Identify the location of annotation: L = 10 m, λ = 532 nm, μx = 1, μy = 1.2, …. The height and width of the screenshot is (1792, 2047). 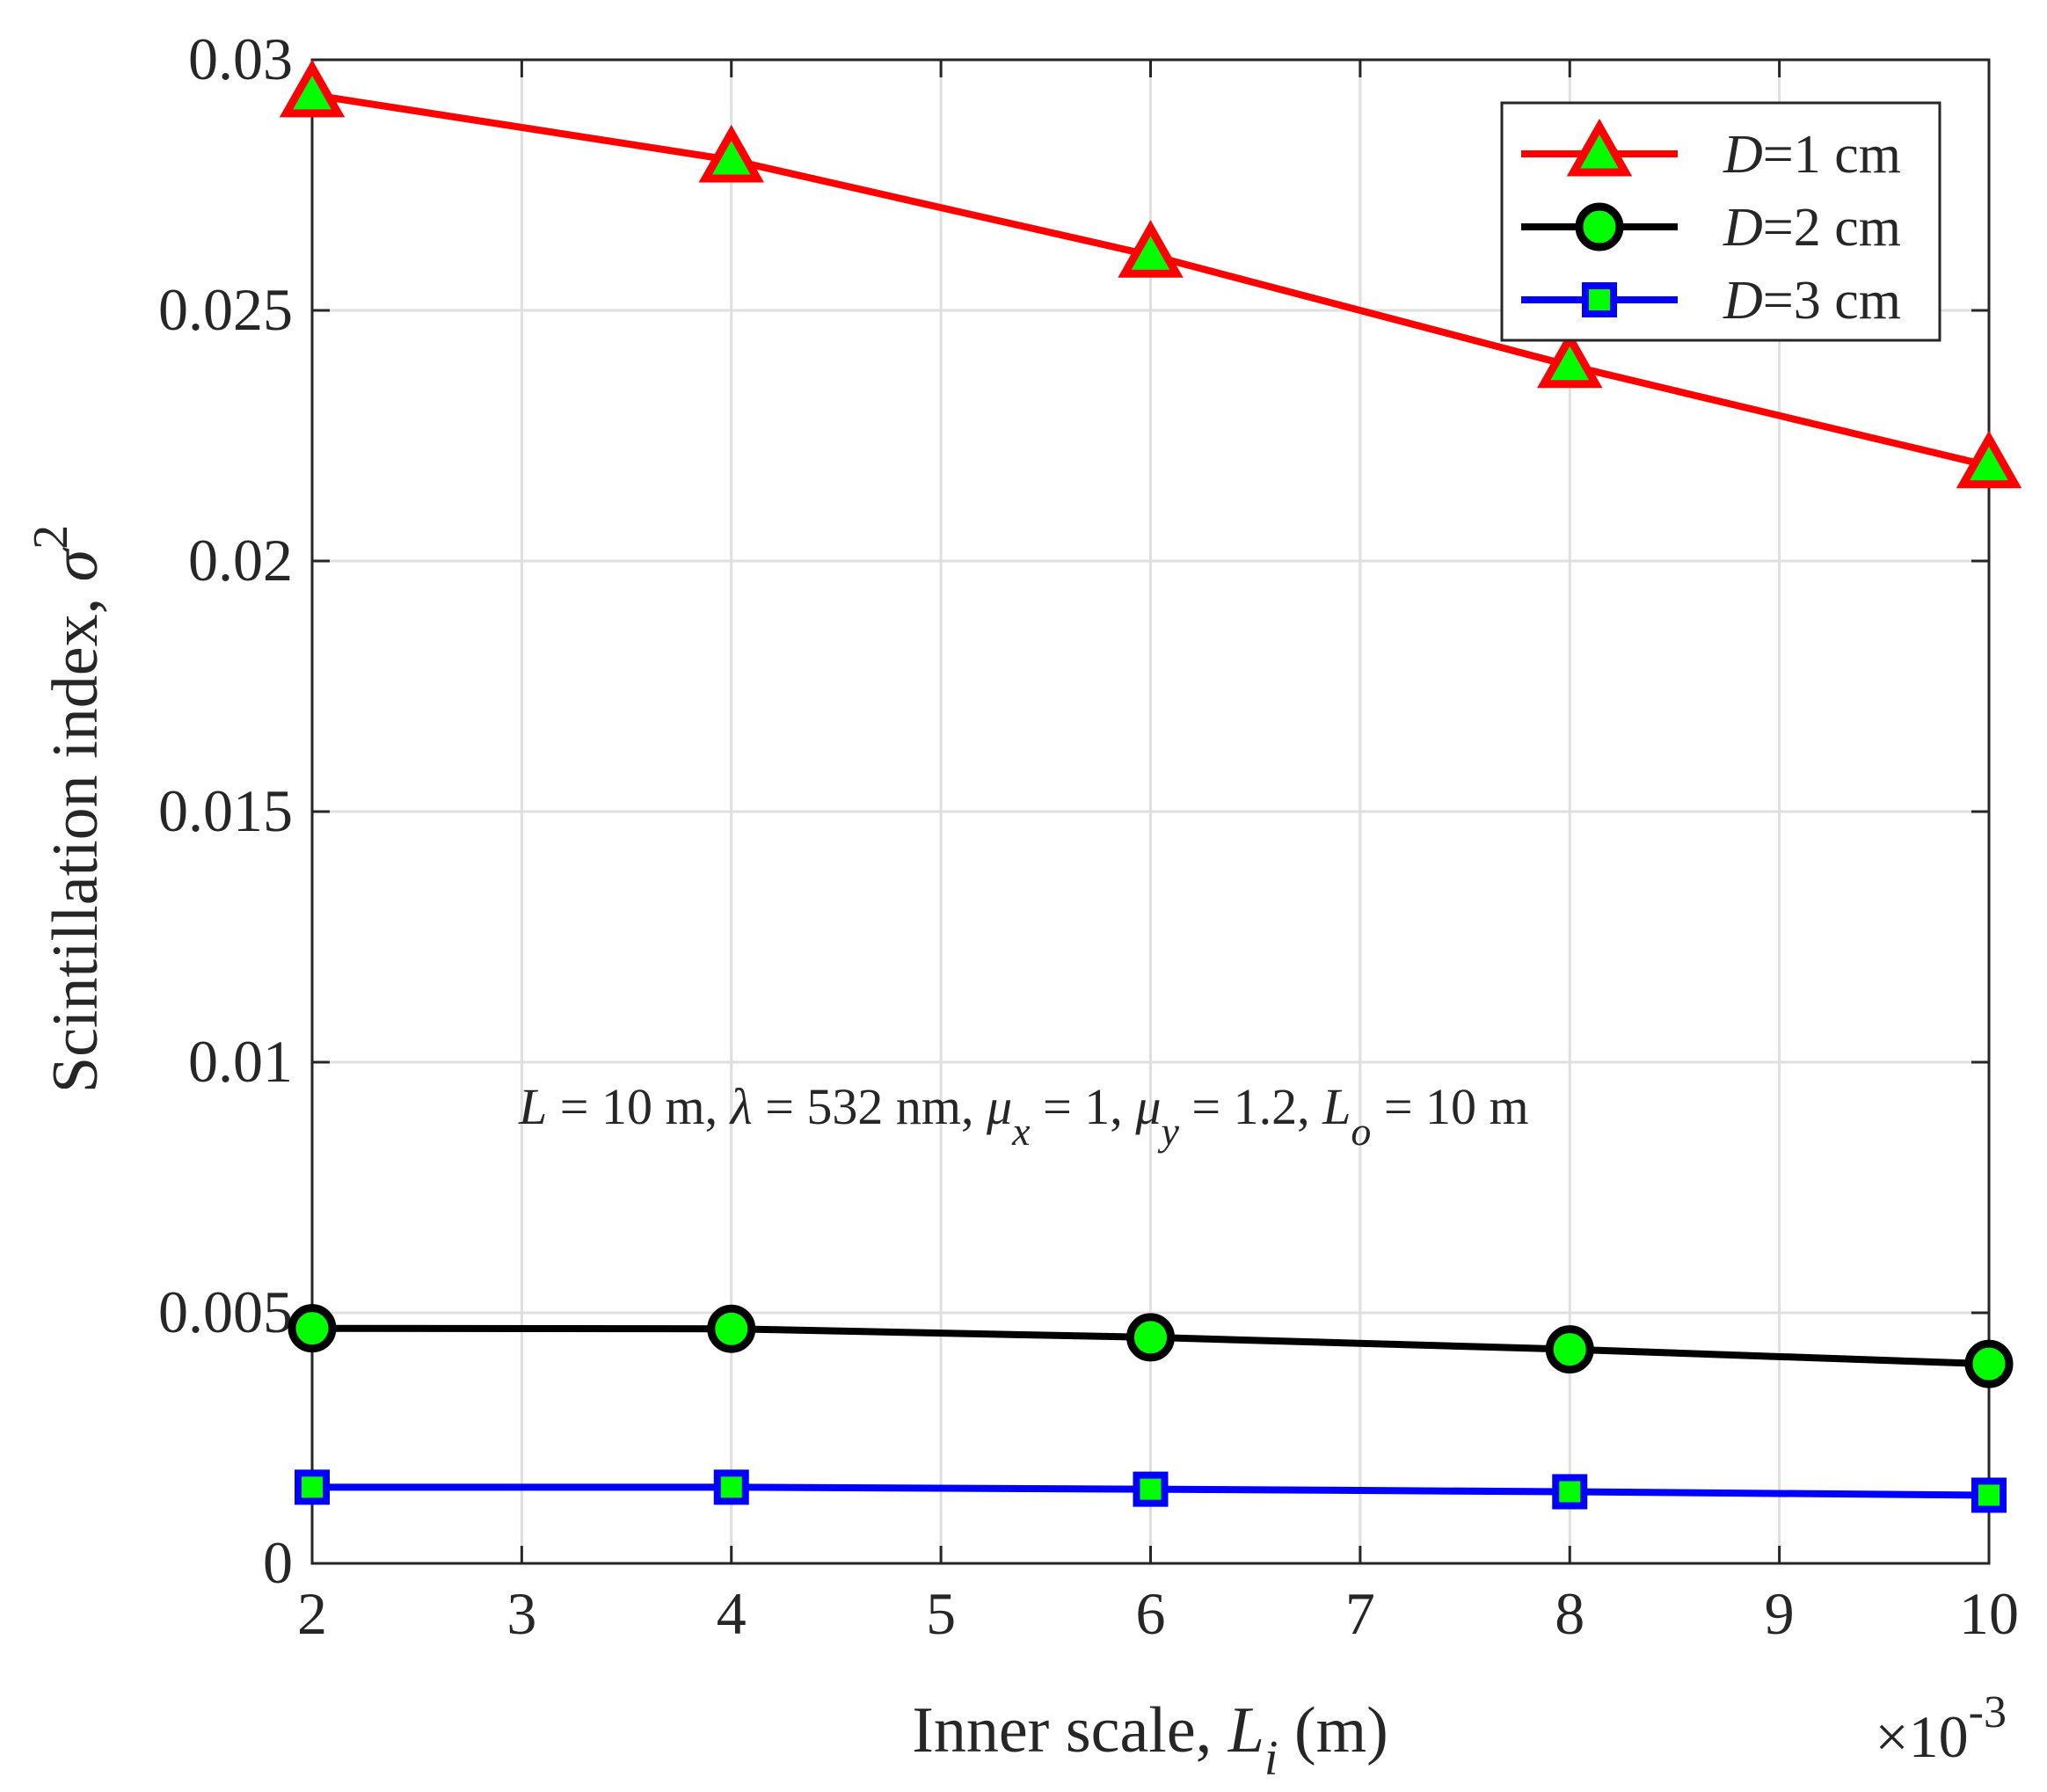
(1023, 1116).